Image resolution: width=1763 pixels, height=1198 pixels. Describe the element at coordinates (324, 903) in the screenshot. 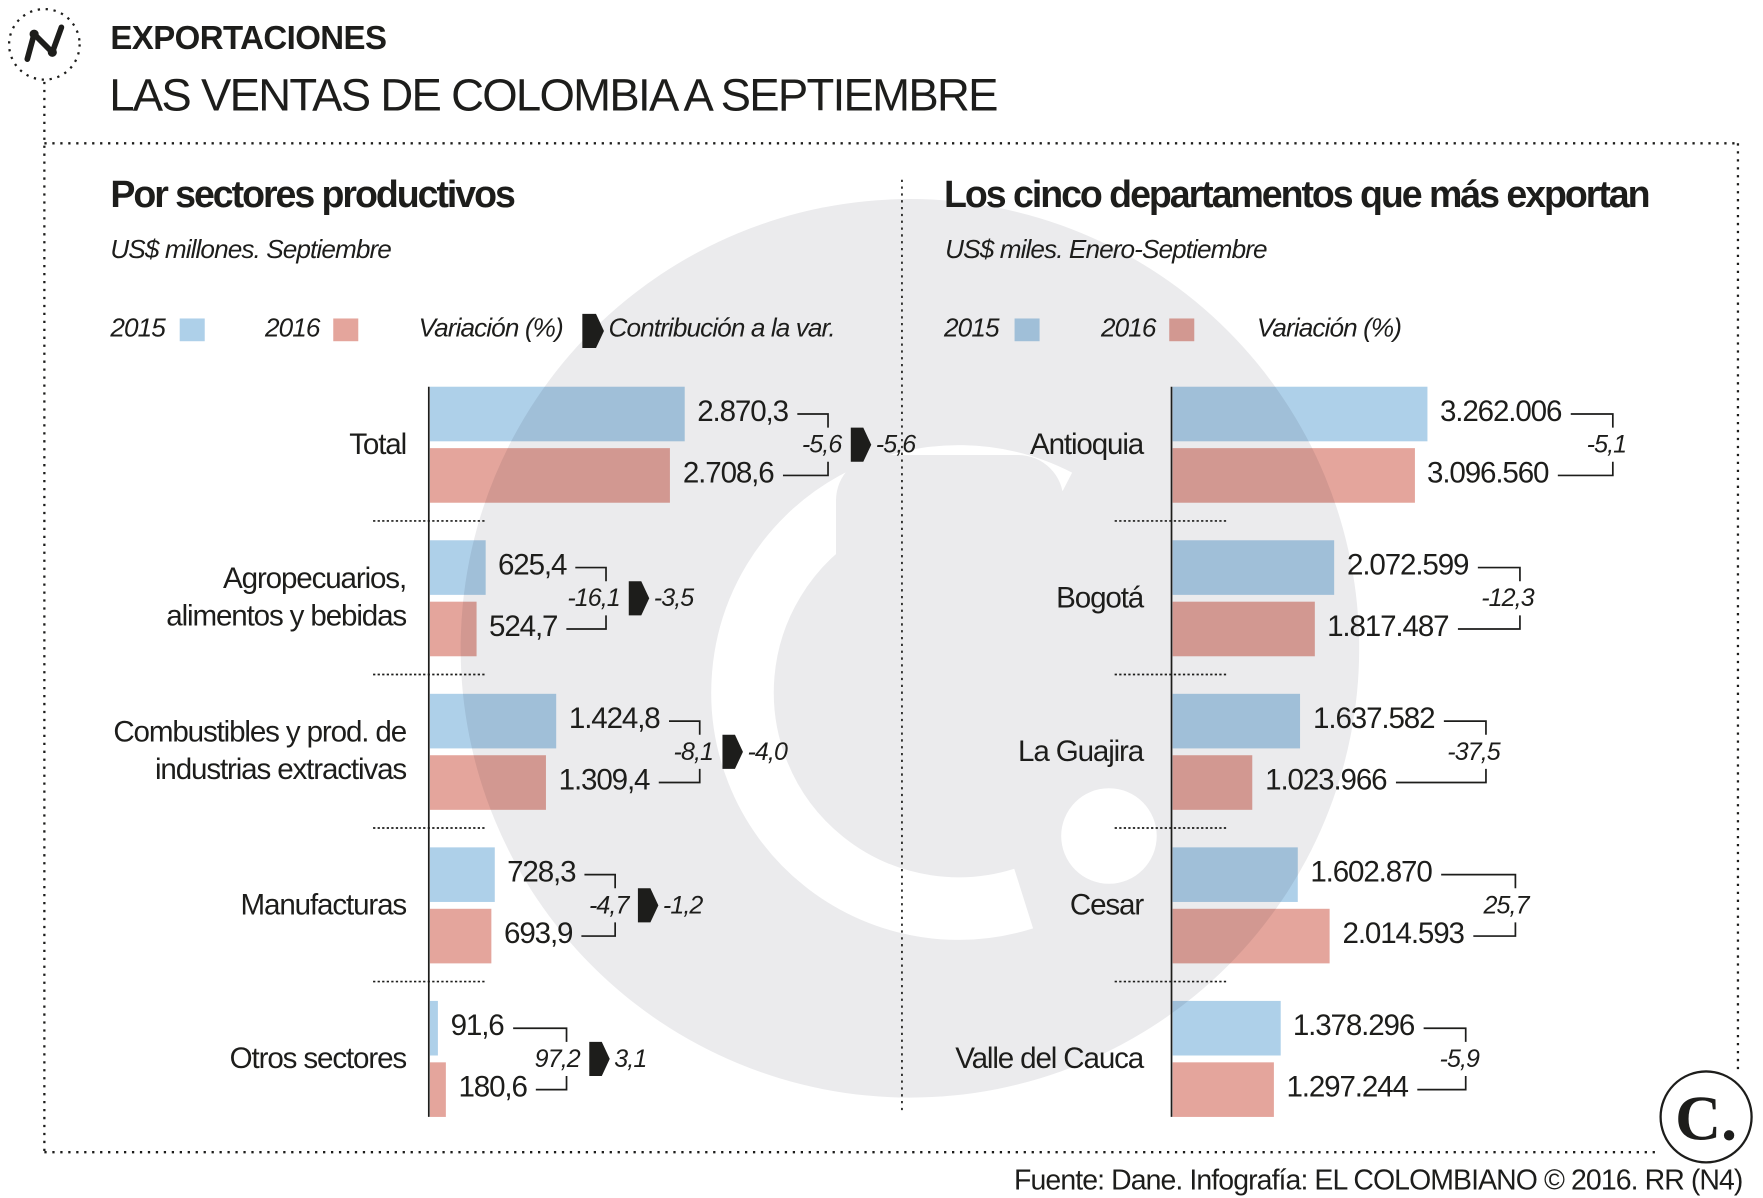

I see `category-label: Manufacturas` at that location.